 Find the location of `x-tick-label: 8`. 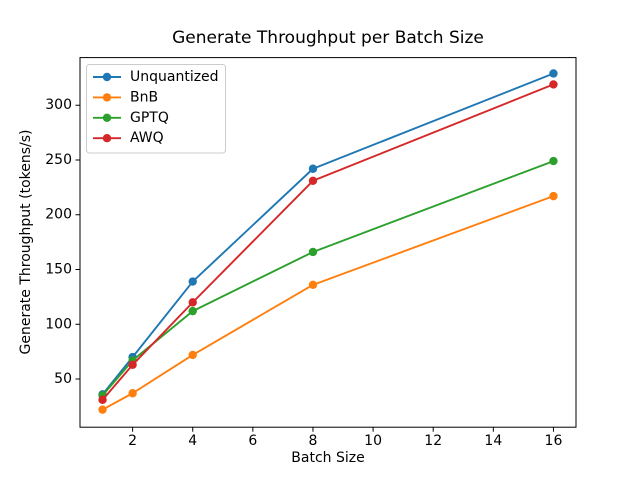

x-tick-label: 8 is located at coordinates (313, 441).